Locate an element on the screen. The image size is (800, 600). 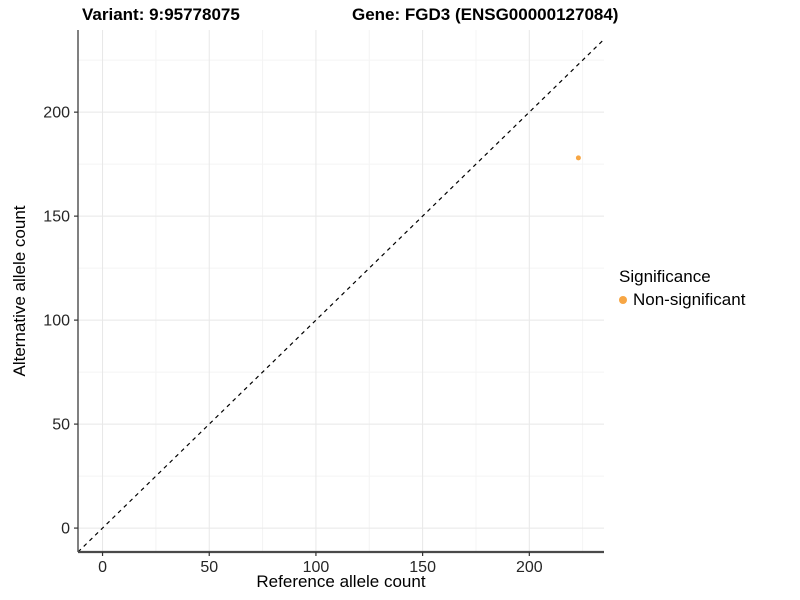
y-tick-label: 100 is located at coordinates (56, 321).